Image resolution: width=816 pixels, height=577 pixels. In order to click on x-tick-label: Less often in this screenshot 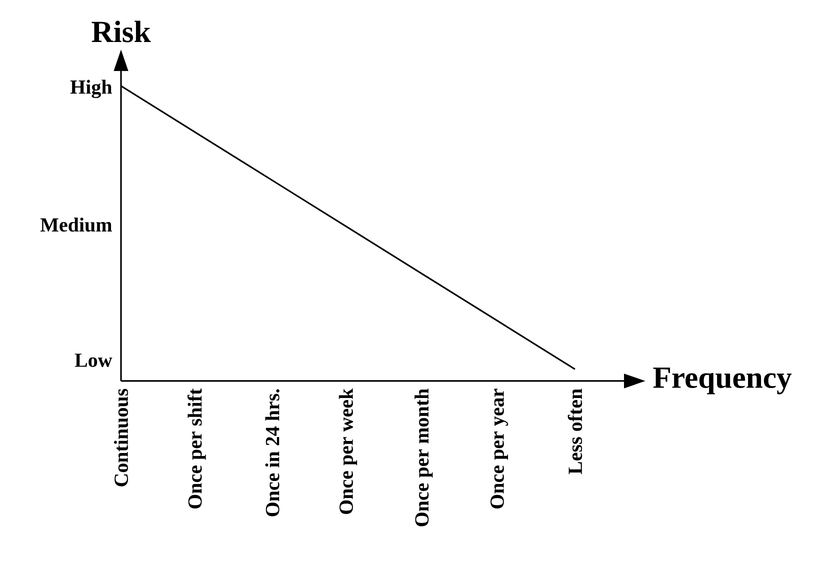, I will do `click(575, 431)`.